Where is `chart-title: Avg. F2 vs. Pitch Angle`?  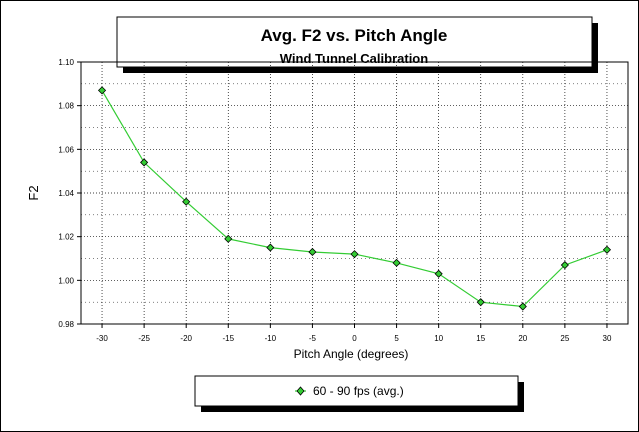 chart-title: Avg. F2 vs. Pitch Angle is located at coordinates (354, 35).